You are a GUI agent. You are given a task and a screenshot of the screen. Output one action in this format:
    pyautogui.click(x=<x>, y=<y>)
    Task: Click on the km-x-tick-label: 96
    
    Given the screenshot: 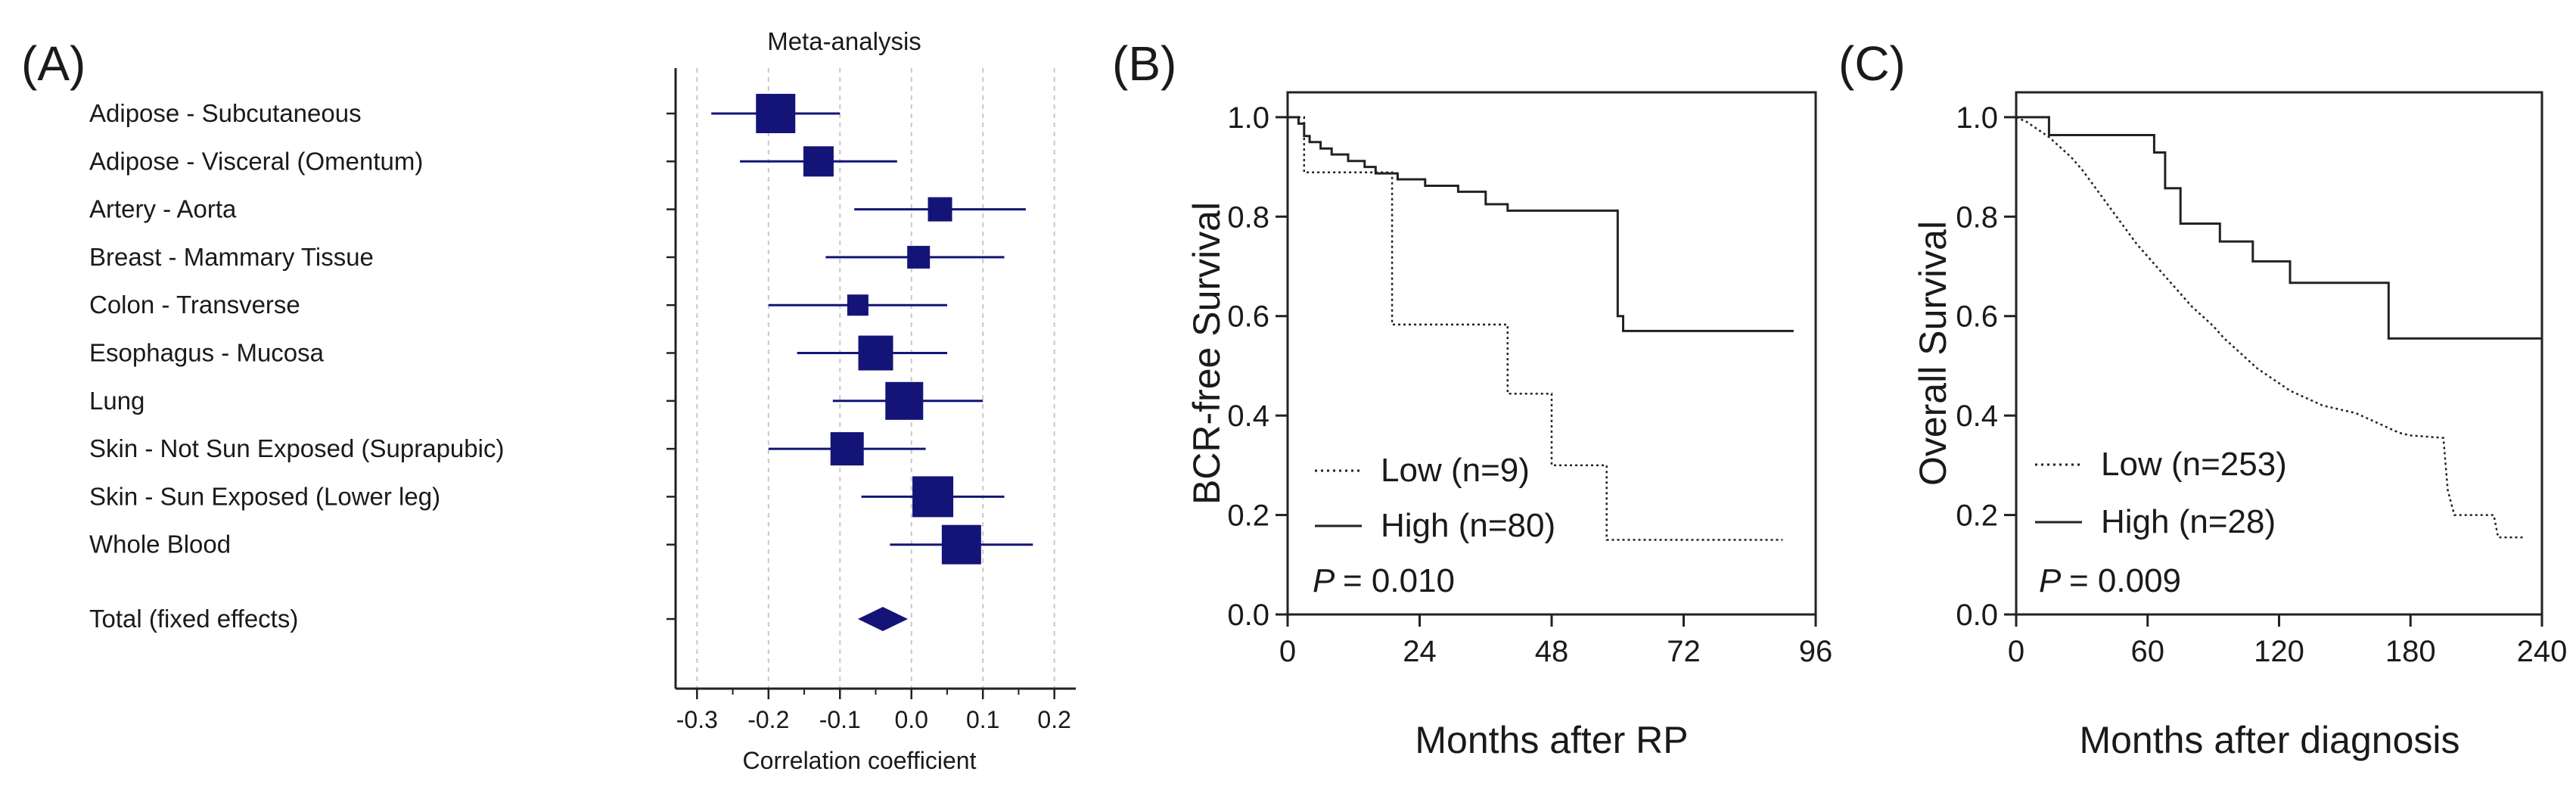 What is the action you would take?
    pyautogui.click(x=1816, y=651)
    